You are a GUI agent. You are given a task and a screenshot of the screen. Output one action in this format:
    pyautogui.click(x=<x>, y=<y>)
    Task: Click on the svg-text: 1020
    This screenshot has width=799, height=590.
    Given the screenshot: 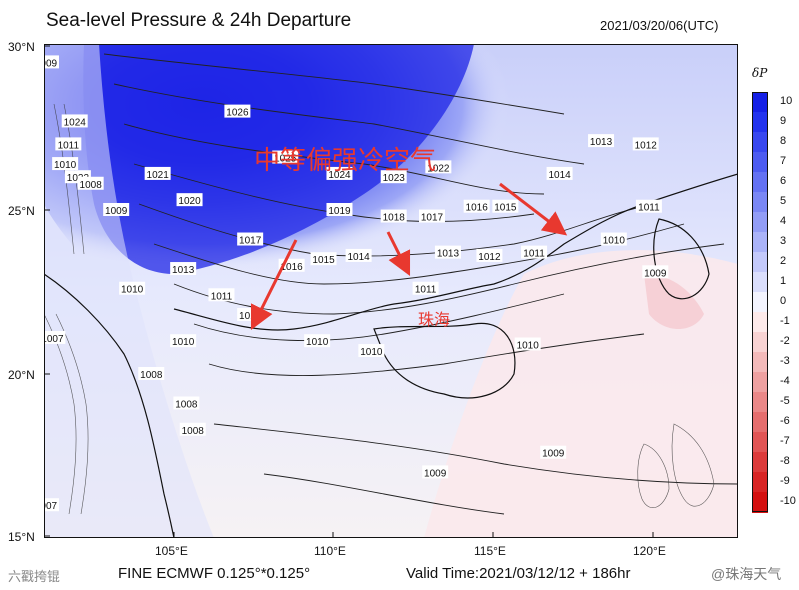 What is the action you would take?
    pyautogui.click(x=189, y=201)
    